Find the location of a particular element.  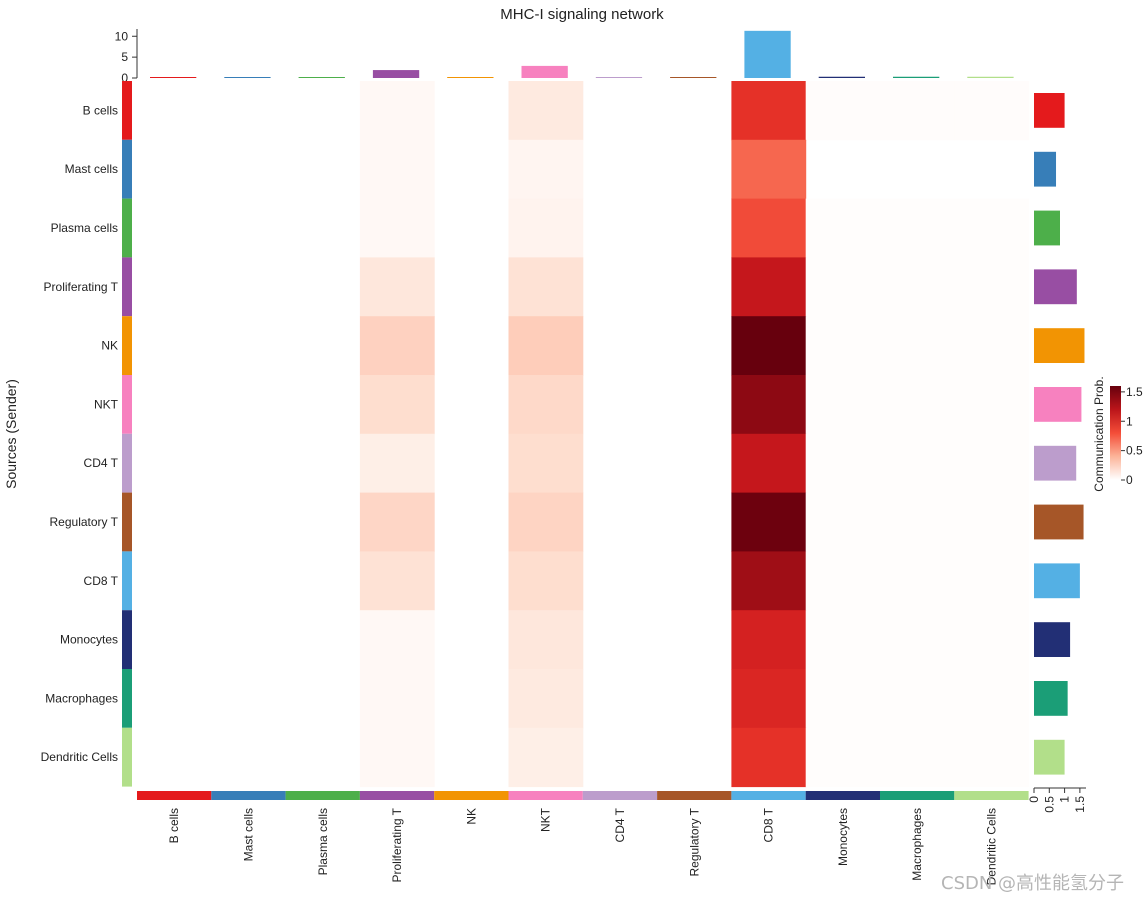

target-label: NKT is located at coordinates (546, 819).